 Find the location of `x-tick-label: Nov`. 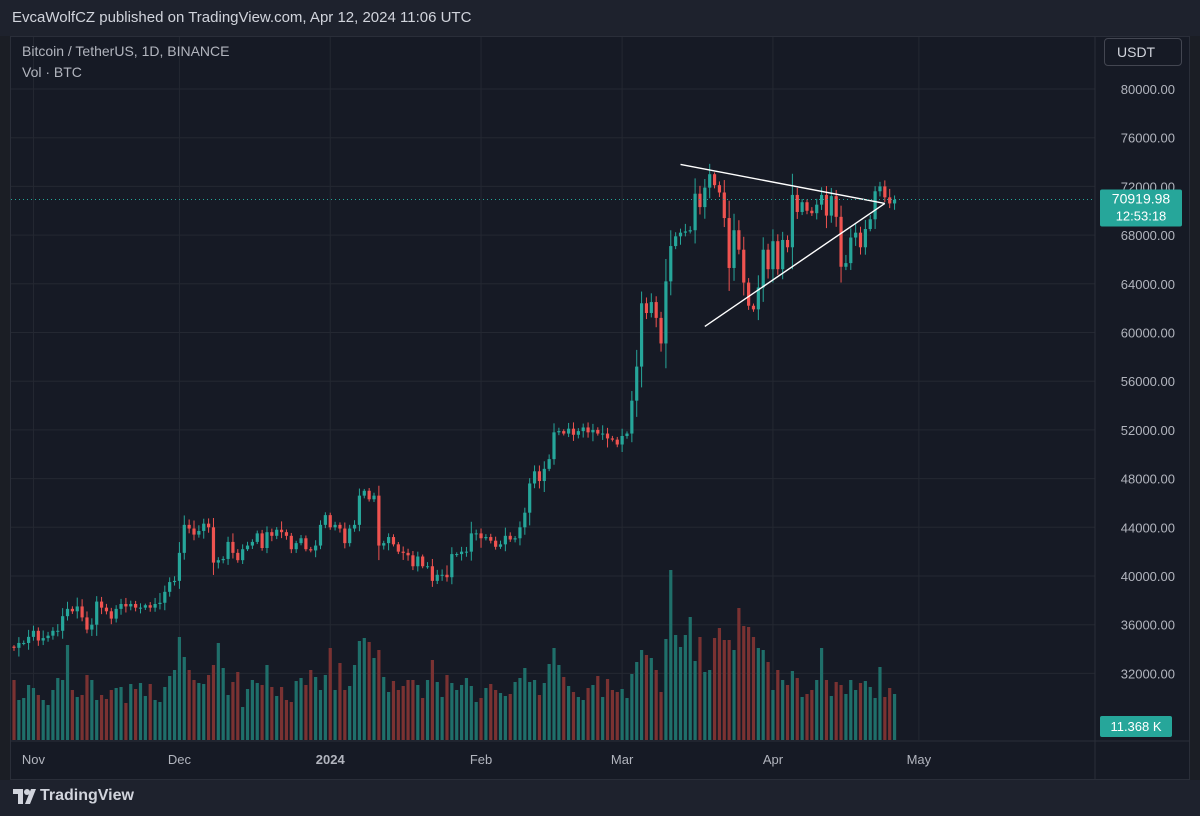

x-tick-label: Nov is located at coordinates (34, 759).